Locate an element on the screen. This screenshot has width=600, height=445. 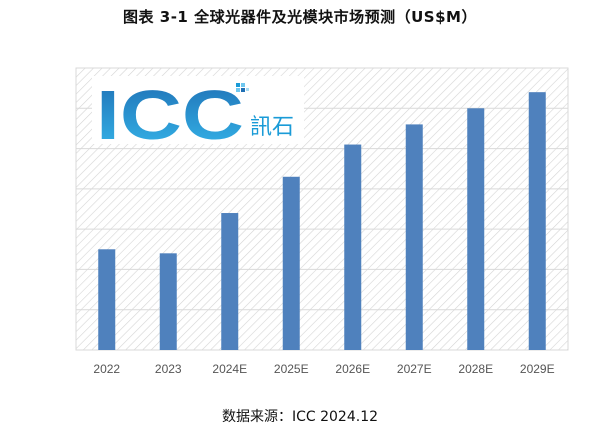
bar-2025E is located at coordinates (291, 263).